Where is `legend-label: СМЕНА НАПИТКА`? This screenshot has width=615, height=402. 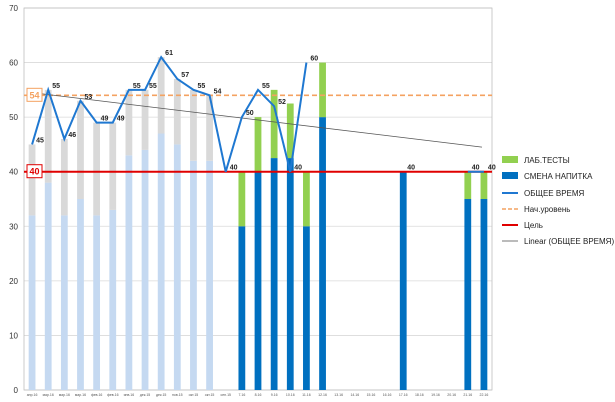 legend-label: СМЕНА НАПИТКА is located at coordinates (558, 176).